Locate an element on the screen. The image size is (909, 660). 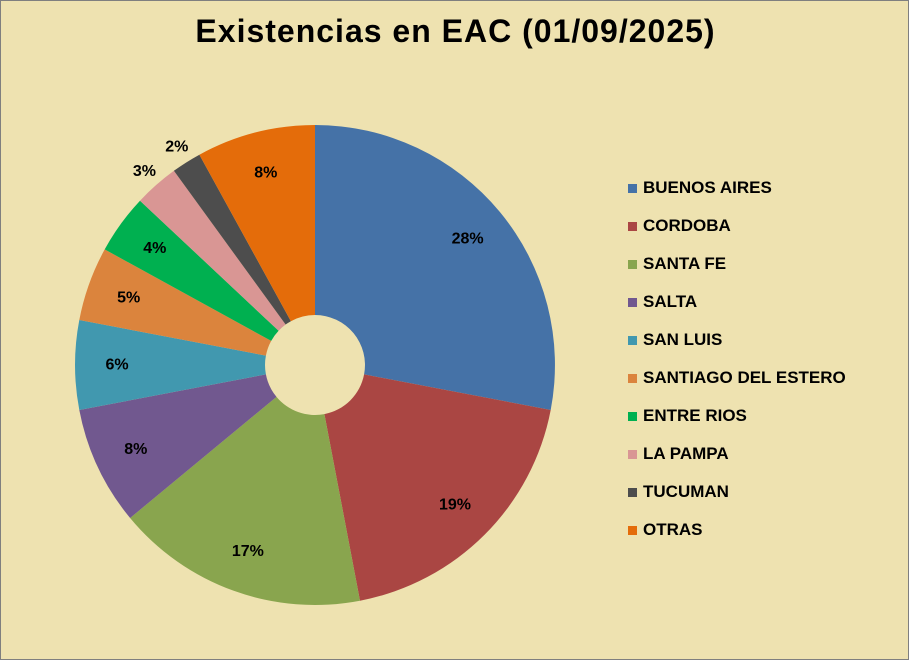
pie-slice-entre-rios is located at coordinates (191, 270).